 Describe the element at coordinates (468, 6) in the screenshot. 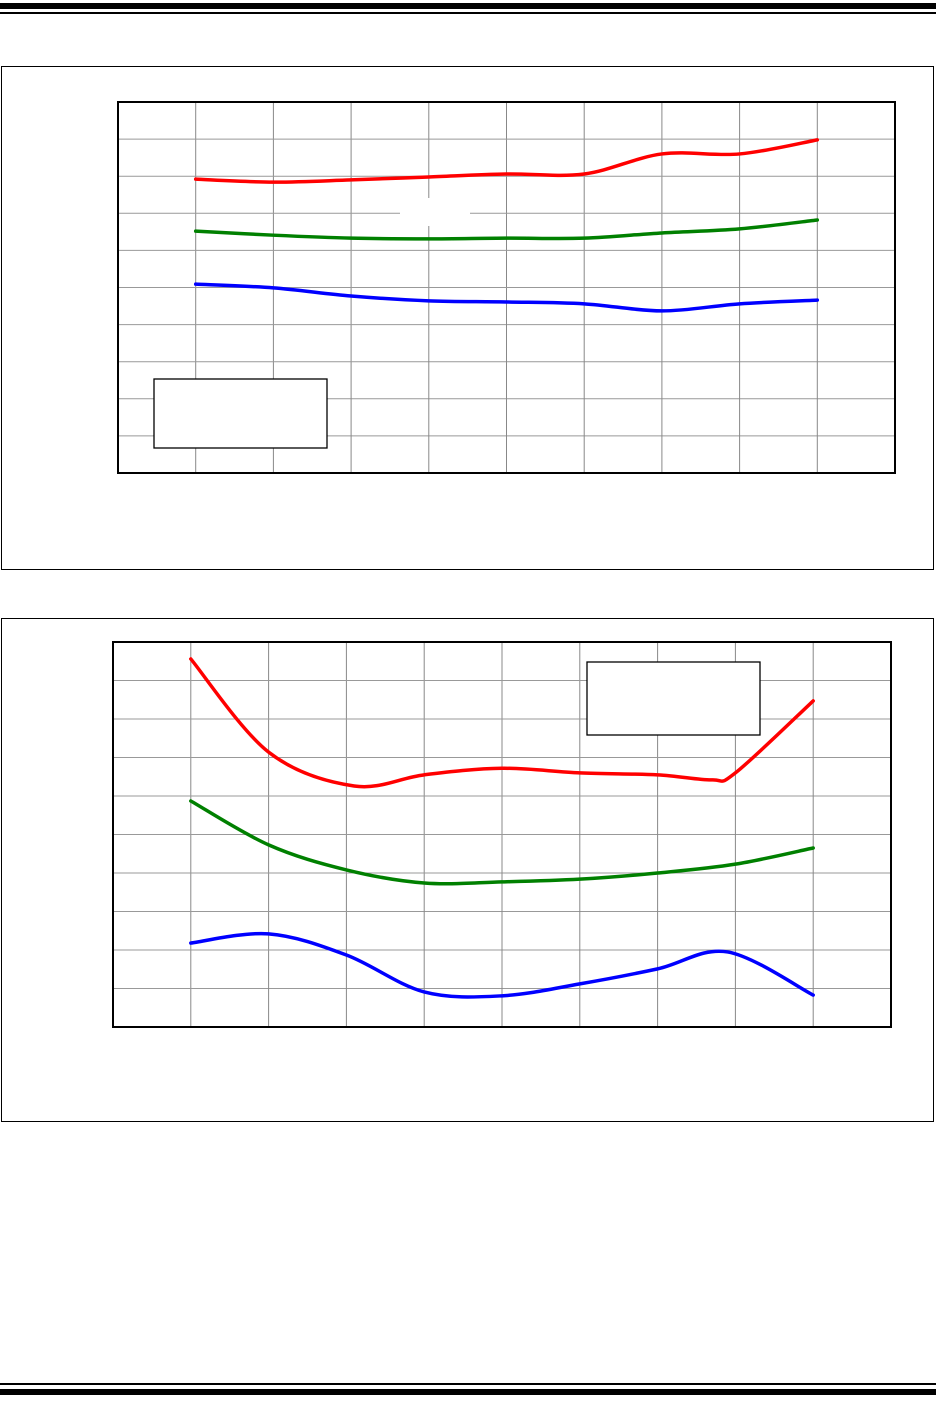

I see `top-rule-thick` at that location.